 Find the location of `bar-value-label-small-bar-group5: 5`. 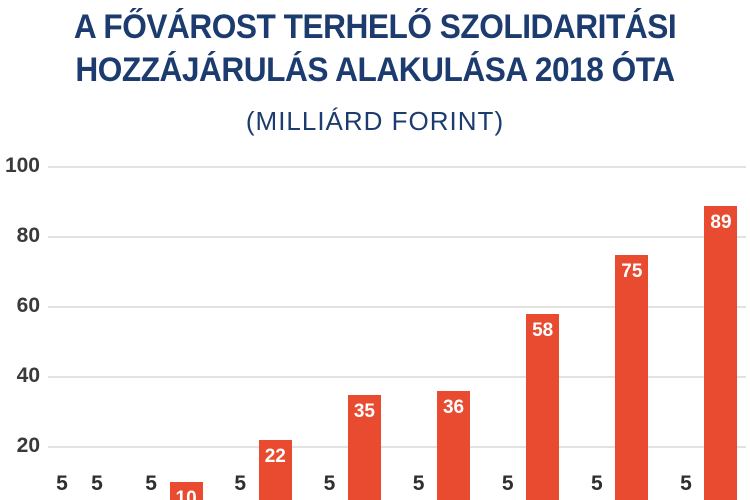

bar-value-label-small-bar-group5: 5 is located at coordinates (418, 483).